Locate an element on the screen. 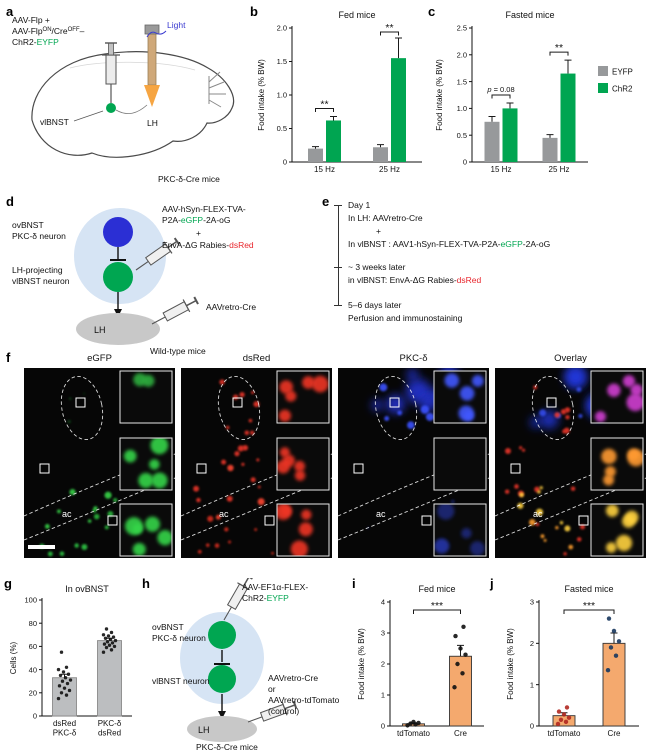 The image size is (653, 755). mouse-line-label: Wild-type mice is located at coordinates (178, 351).